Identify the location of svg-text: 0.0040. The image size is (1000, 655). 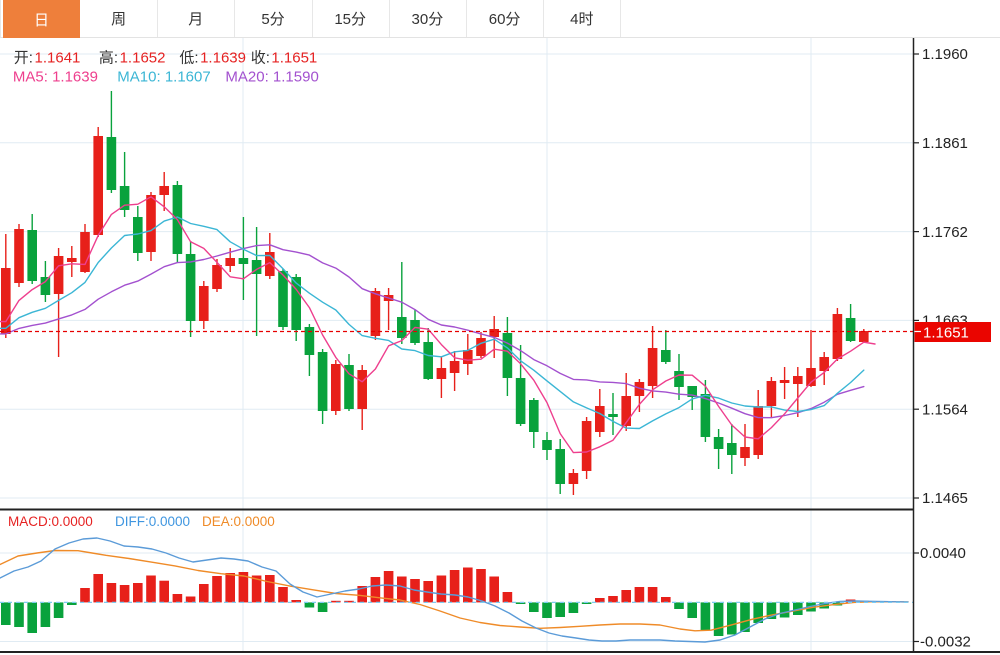
(943, 553).